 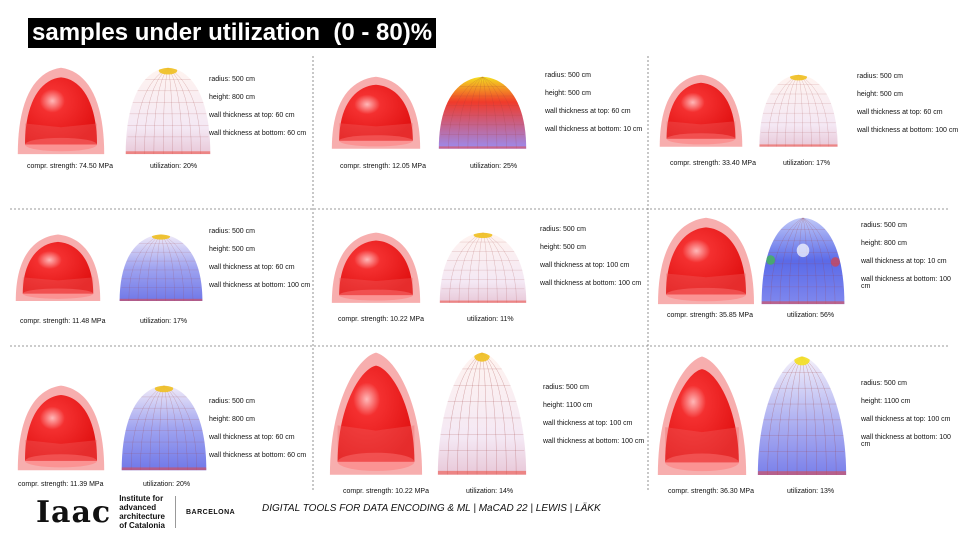 I want to click on utilization-value: utilization: 25%, so click(x=494, y=166).